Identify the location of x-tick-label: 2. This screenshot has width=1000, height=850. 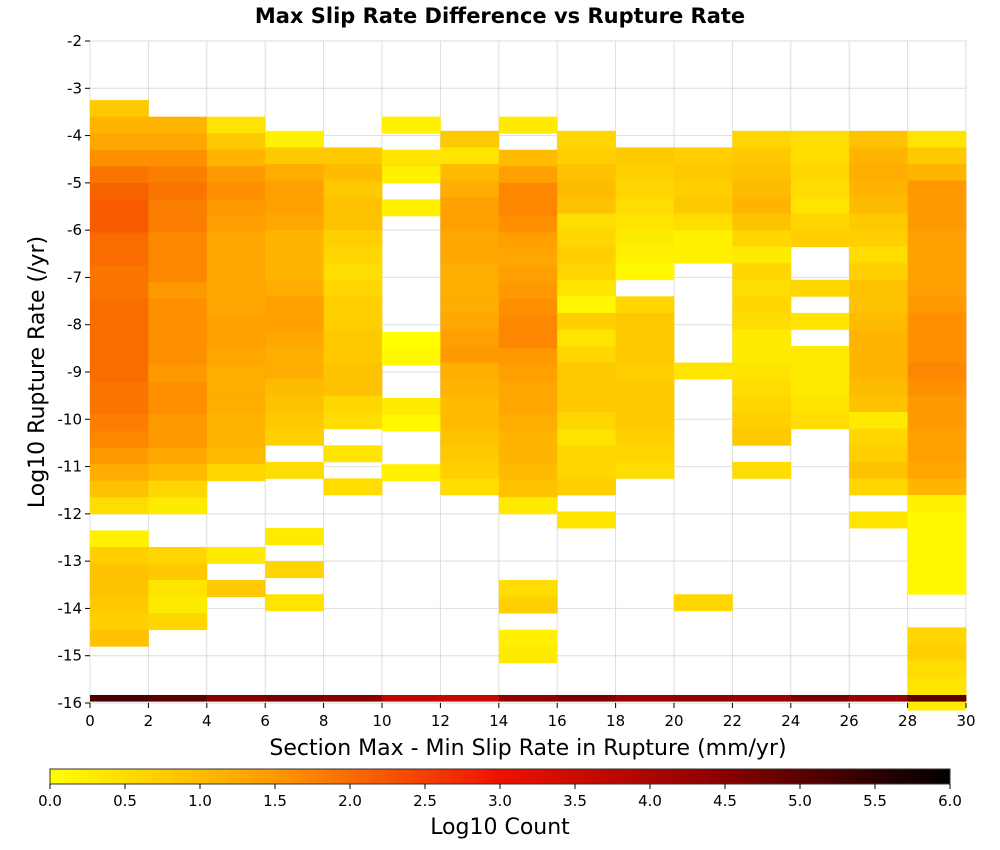
(149, 721).